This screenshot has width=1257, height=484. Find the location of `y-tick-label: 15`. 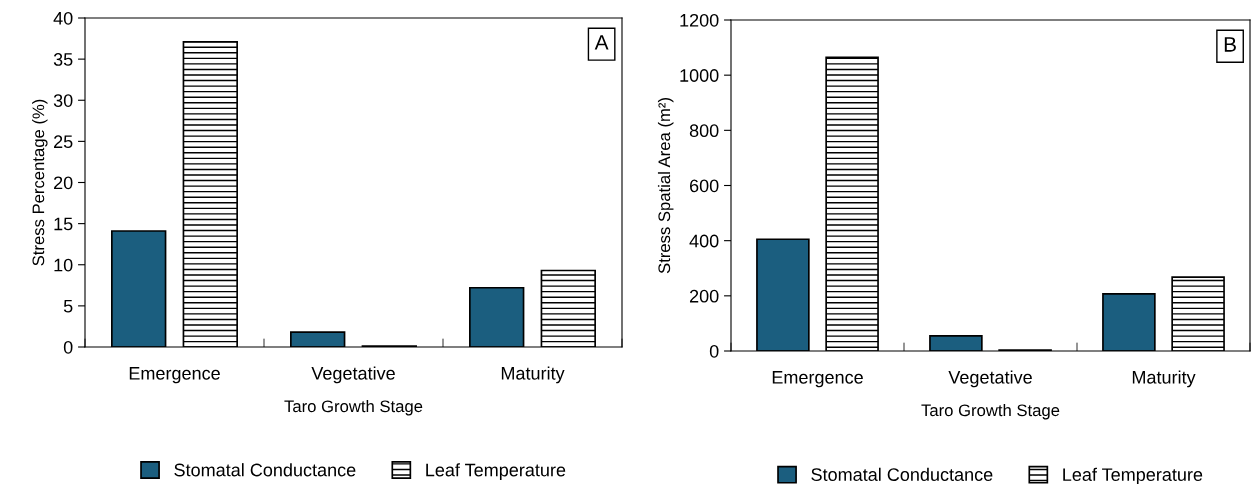

y-tick-label: 15 is located at coordinates (63, 224).